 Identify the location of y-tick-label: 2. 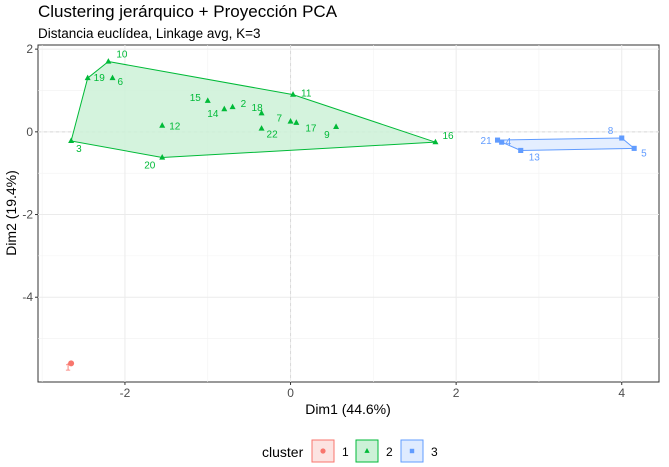
(29, 49).